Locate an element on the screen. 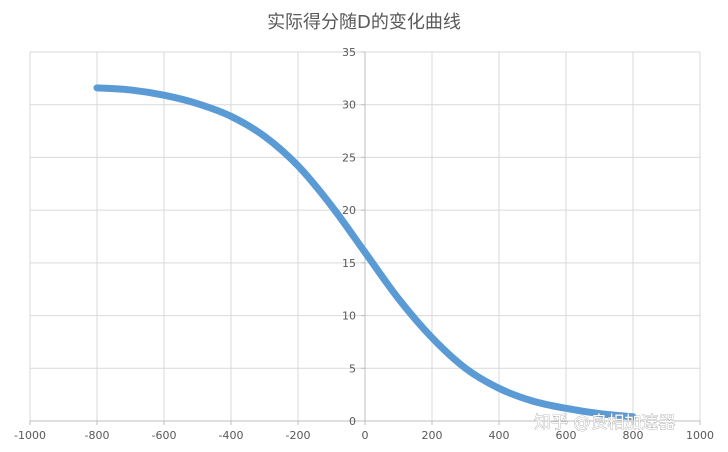 This screenshot has height=452, width=728. x-tick-label: -200 is located at coordinates (298, 435).